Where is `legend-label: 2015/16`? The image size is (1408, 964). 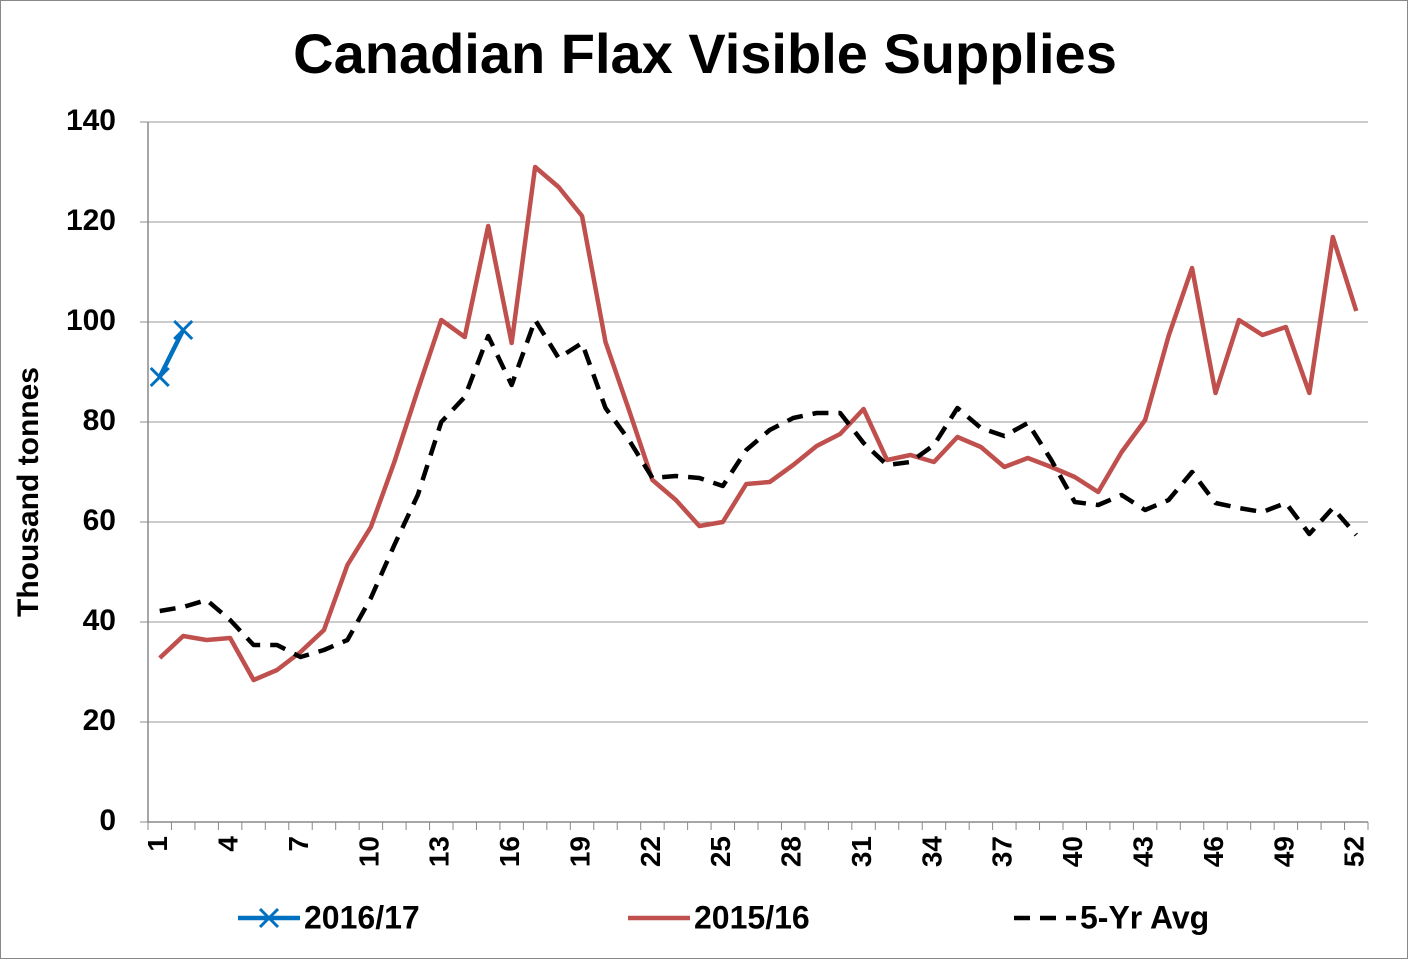 legend-label: 2015/16 is located at coordinates (752, 917).